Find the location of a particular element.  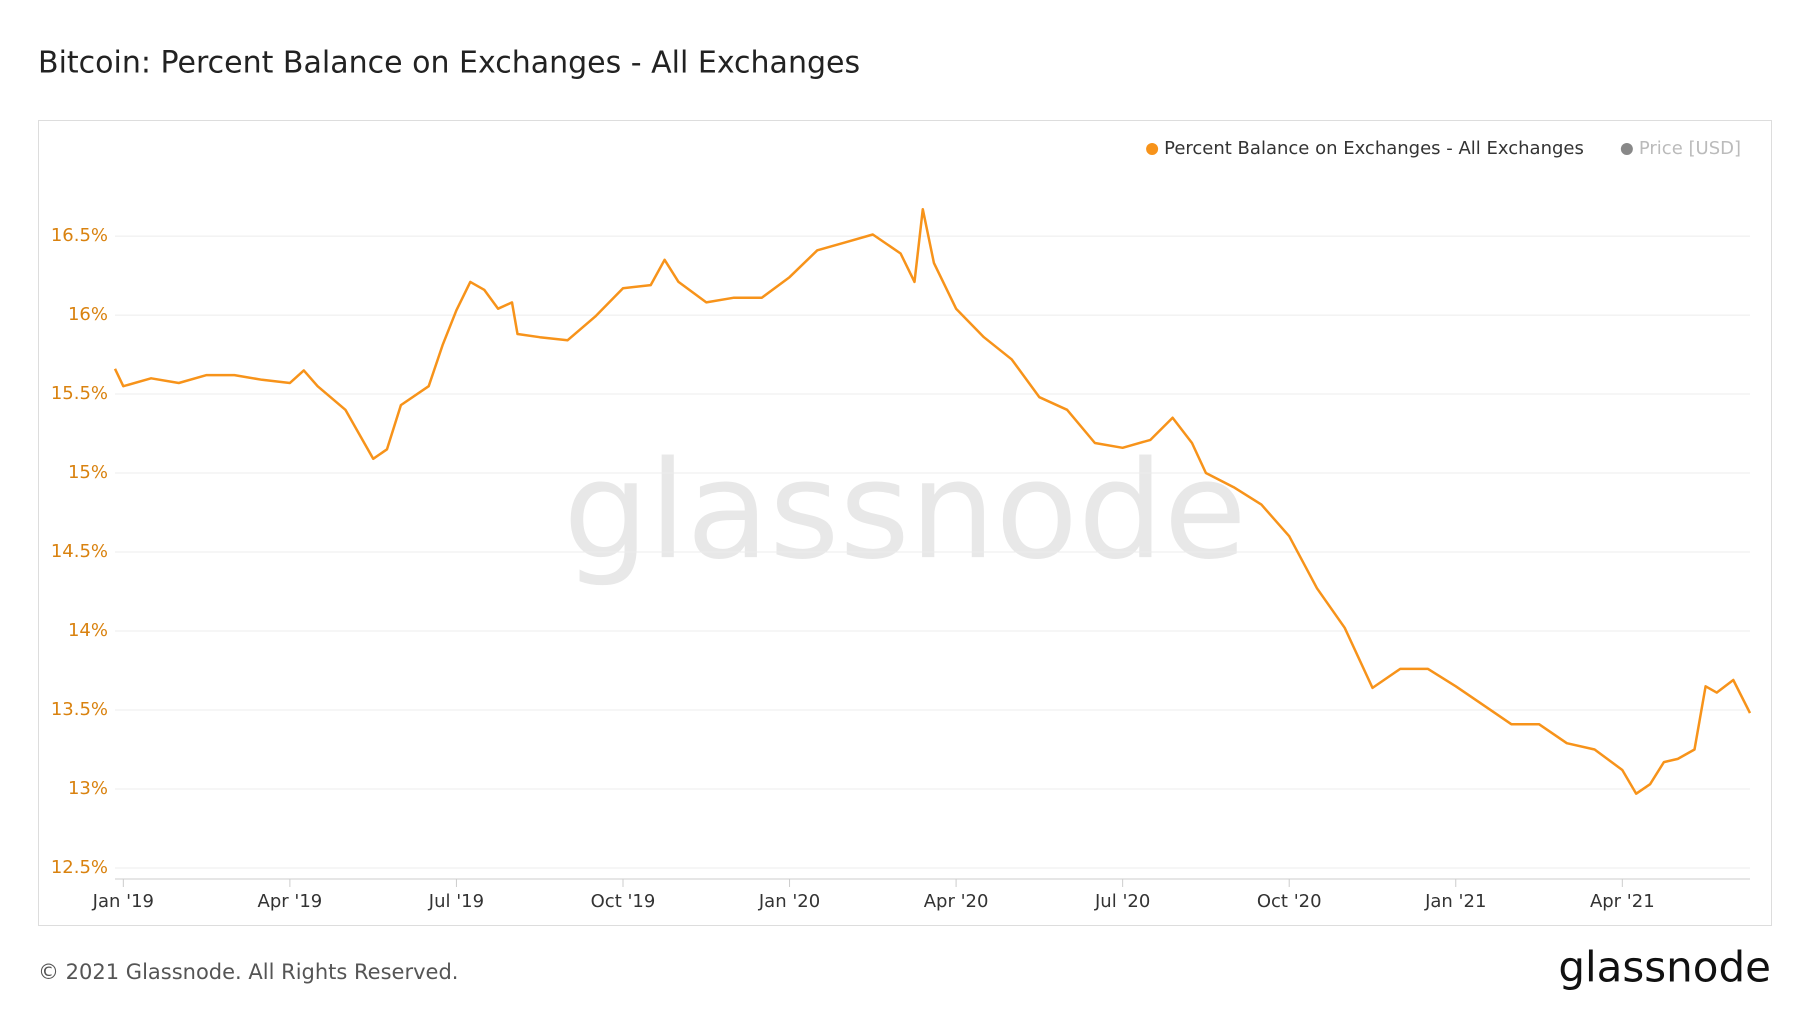

x-tick-label: Oct '19 is located at coordinates (623, 901).